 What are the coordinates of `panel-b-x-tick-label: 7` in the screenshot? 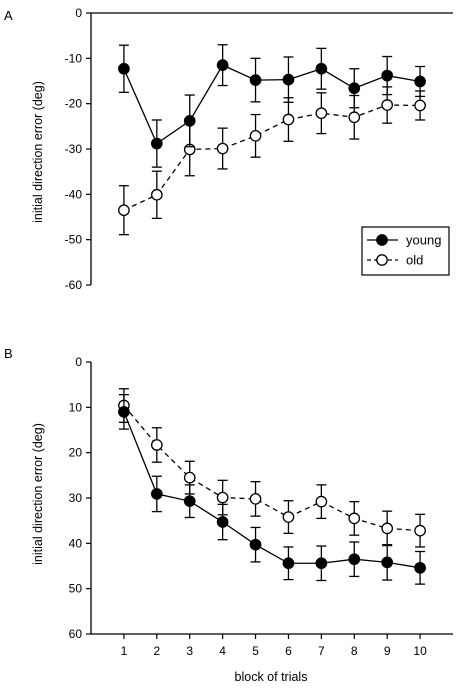 It's located at (321, 651).